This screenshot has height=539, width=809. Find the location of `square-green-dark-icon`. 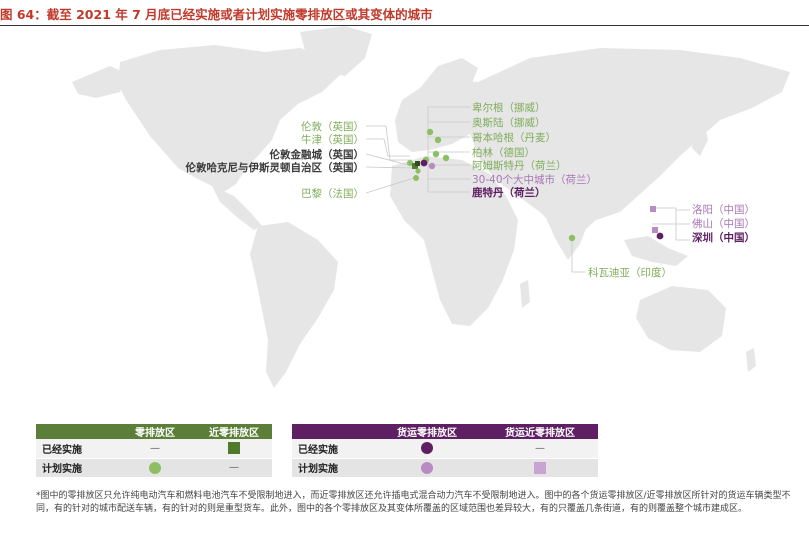

square-green-dark-icon is located at coordinates (234, 448).